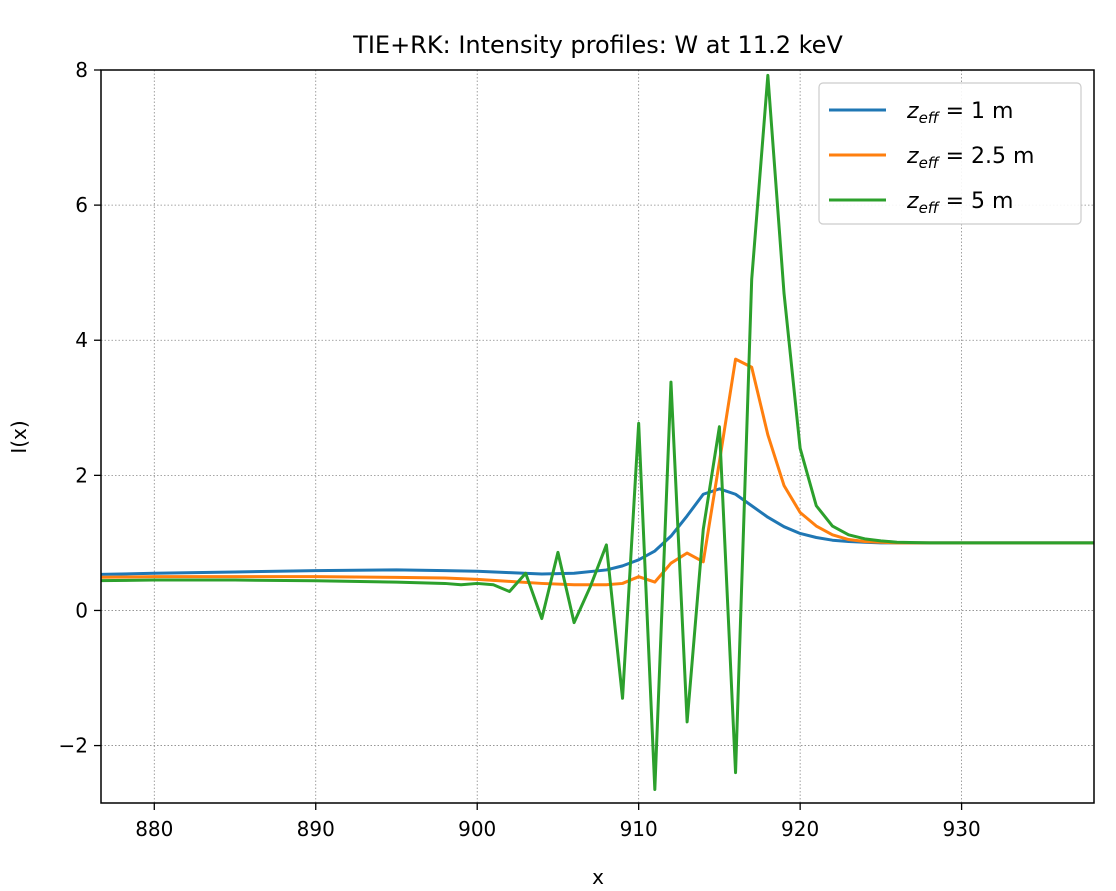  What do you see at coordinates (81, 70) in the screenshot?
I see `y-tick-label: 8` at bounding box center [81, 70].